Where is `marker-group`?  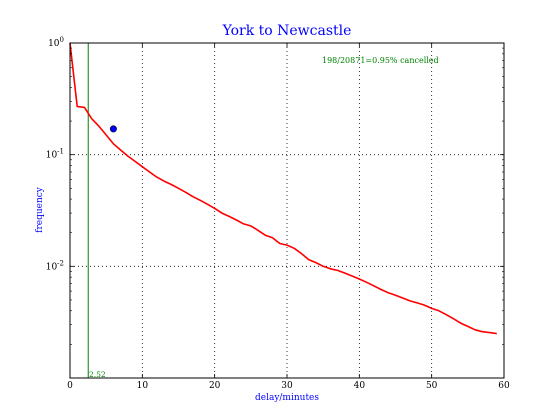 marker-group is located at coordinates (113, 129).